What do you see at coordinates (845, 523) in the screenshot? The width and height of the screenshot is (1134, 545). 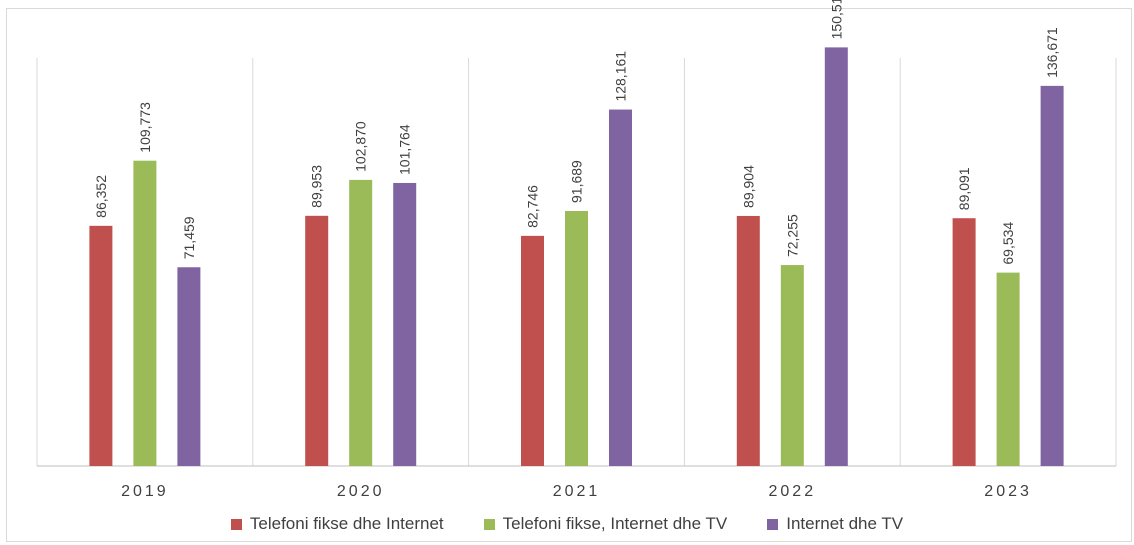 I see `legend-label-internet-tv: Internet dhe TV` at bounding box center [845, 523].